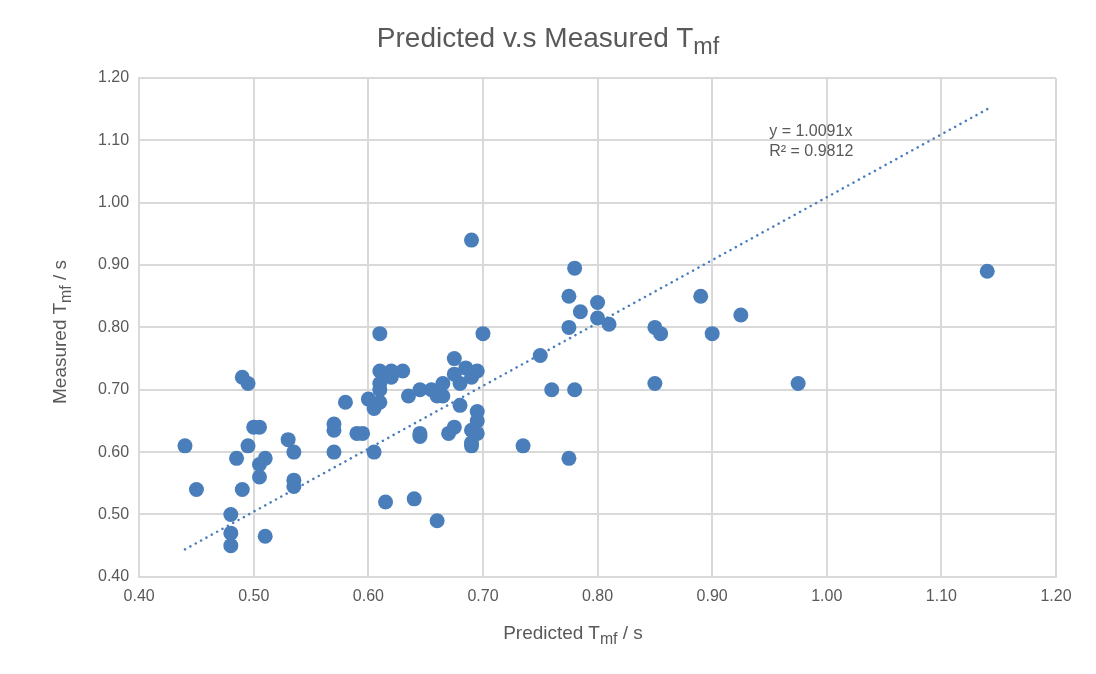 The width and height of the screenshot is (1096, 674). I want to click on y-tick-label: 0.90, so click(114, 264).